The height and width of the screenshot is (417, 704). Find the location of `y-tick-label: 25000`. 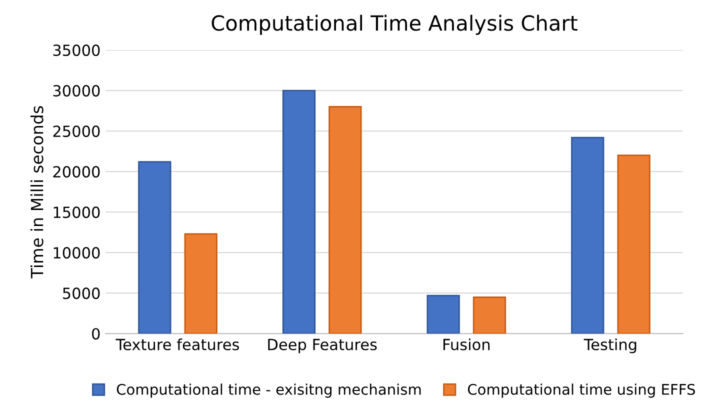

y-tick-label: 25000 is located at coordinates (76, 132).